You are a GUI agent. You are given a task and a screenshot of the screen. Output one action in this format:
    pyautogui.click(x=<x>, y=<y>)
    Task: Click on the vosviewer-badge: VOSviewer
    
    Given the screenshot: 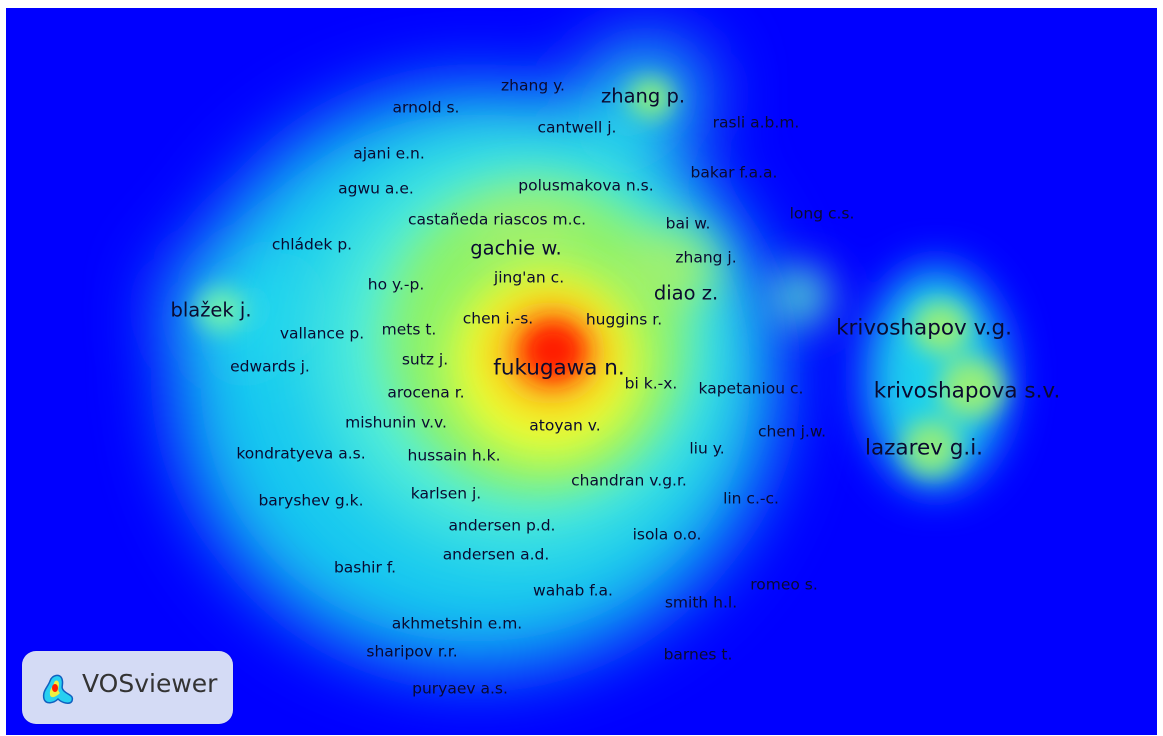 What is the action you would take?
    pyautogui.click(x=127, y=687)
    